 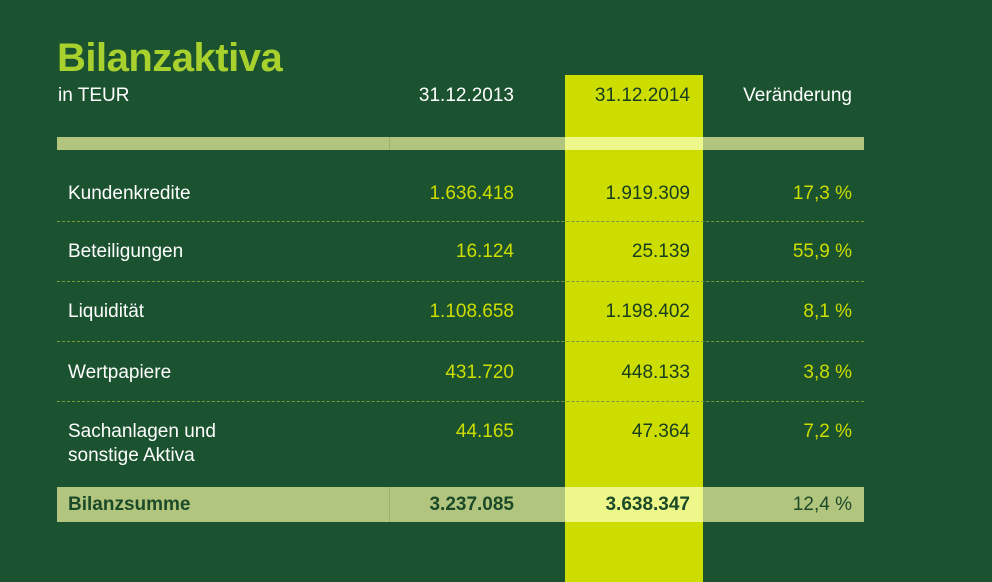 I want to click on value-change: 8,1 %, so click(x=827, y=311).